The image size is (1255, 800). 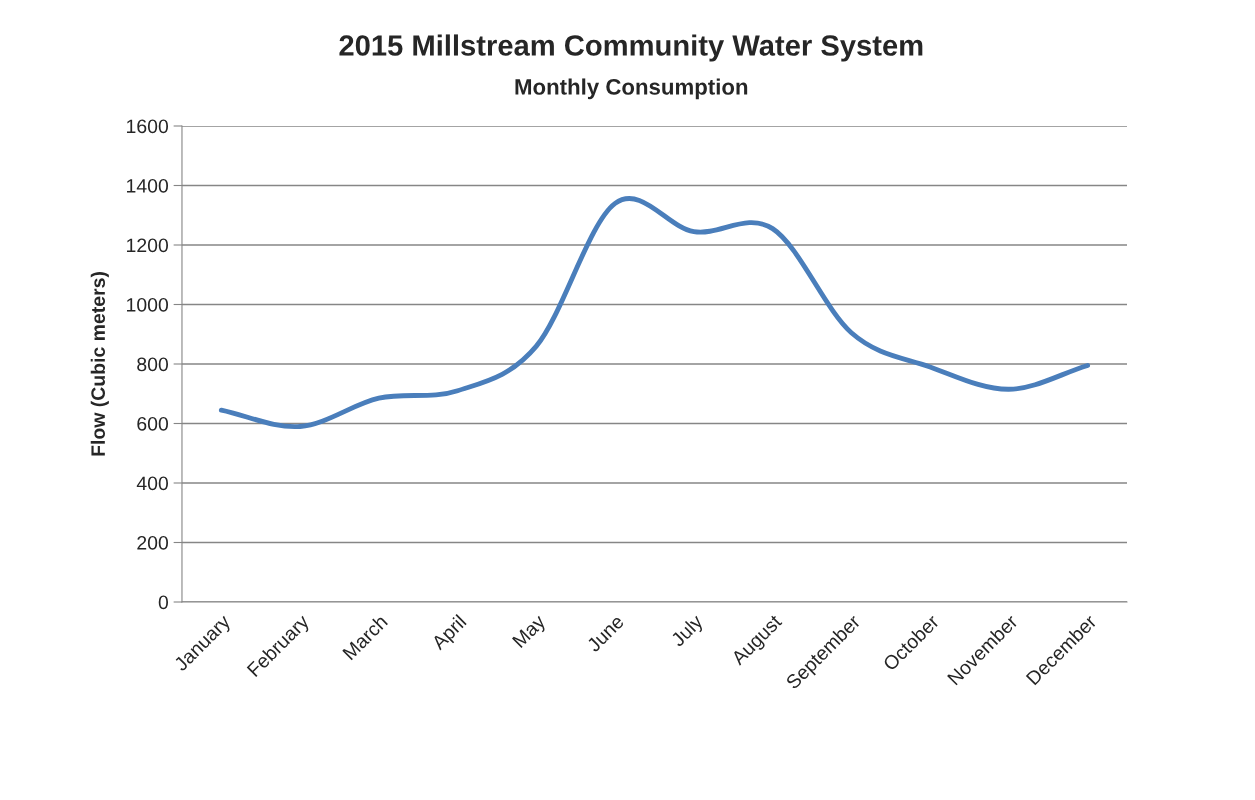 I want to click on y-tick-label: 1400, so click(x=148, y=185).